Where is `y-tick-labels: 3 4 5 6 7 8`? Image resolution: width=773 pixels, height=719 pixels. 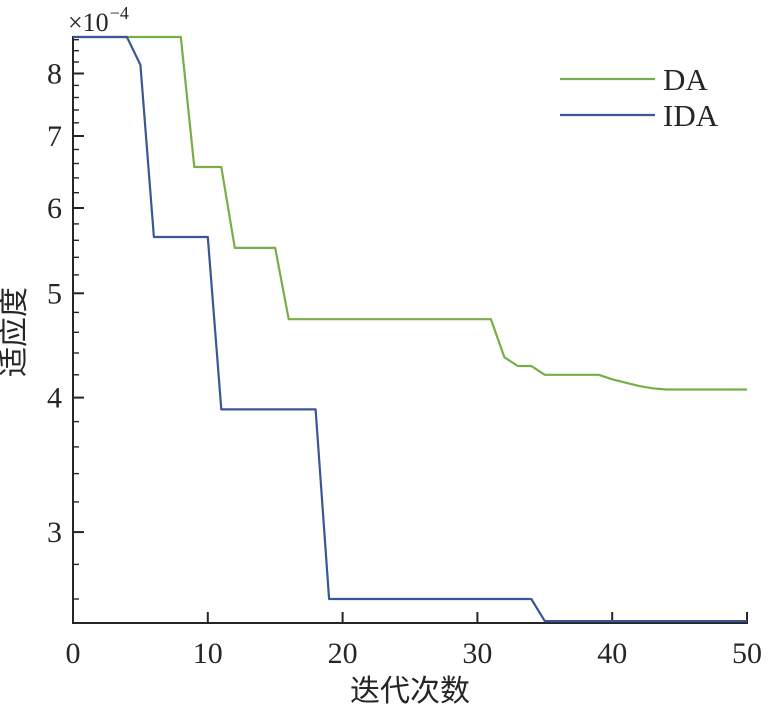
y-tick-labels: 3 4 5 6 7 8 is located at coordinates (54, 304).